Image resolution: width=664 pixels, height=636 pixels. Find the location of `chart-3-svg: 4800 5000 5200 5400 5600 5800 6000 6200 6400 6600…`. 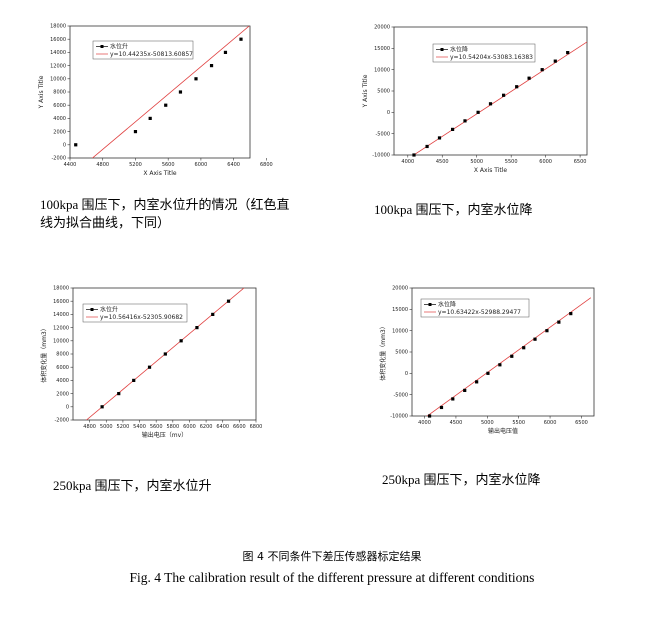

chart-3-svg: 4800 5000 5200 5400 5600 5800 6000 6200 6400 6600… is located at coordinates (151, 362).